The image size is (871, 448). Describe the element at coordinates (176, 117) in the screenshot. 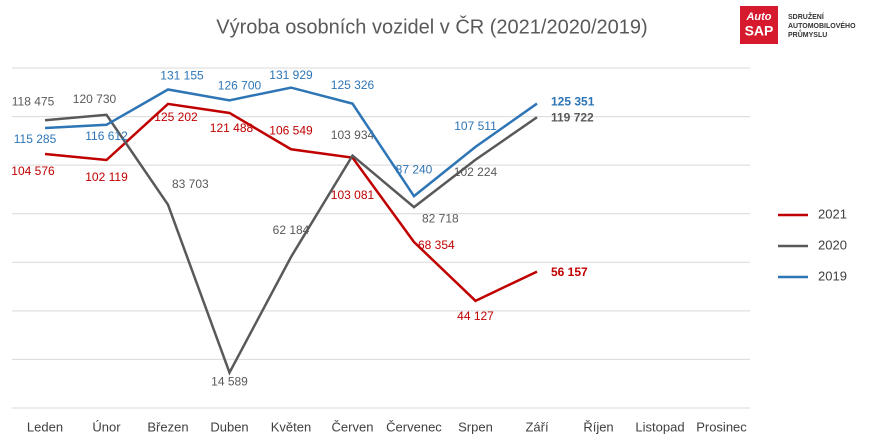

I see `data-label: 125 202` at that location.